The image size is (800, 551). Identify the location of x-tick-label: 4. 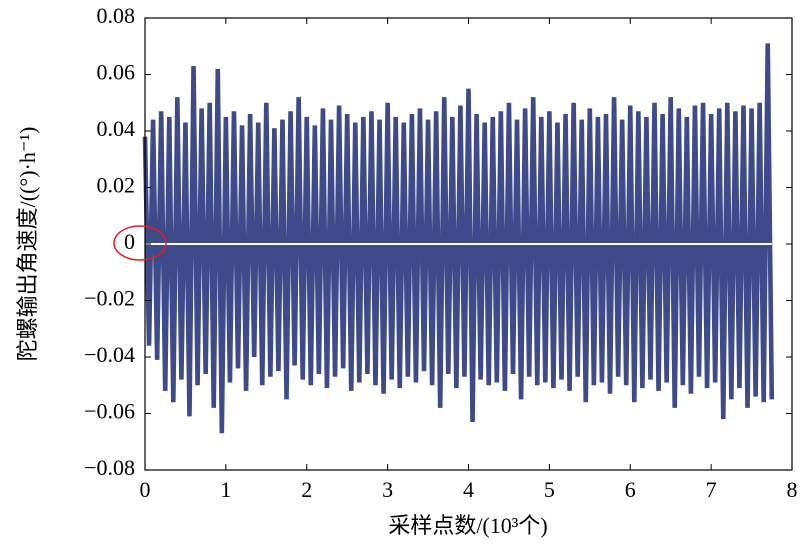
(468, 489).